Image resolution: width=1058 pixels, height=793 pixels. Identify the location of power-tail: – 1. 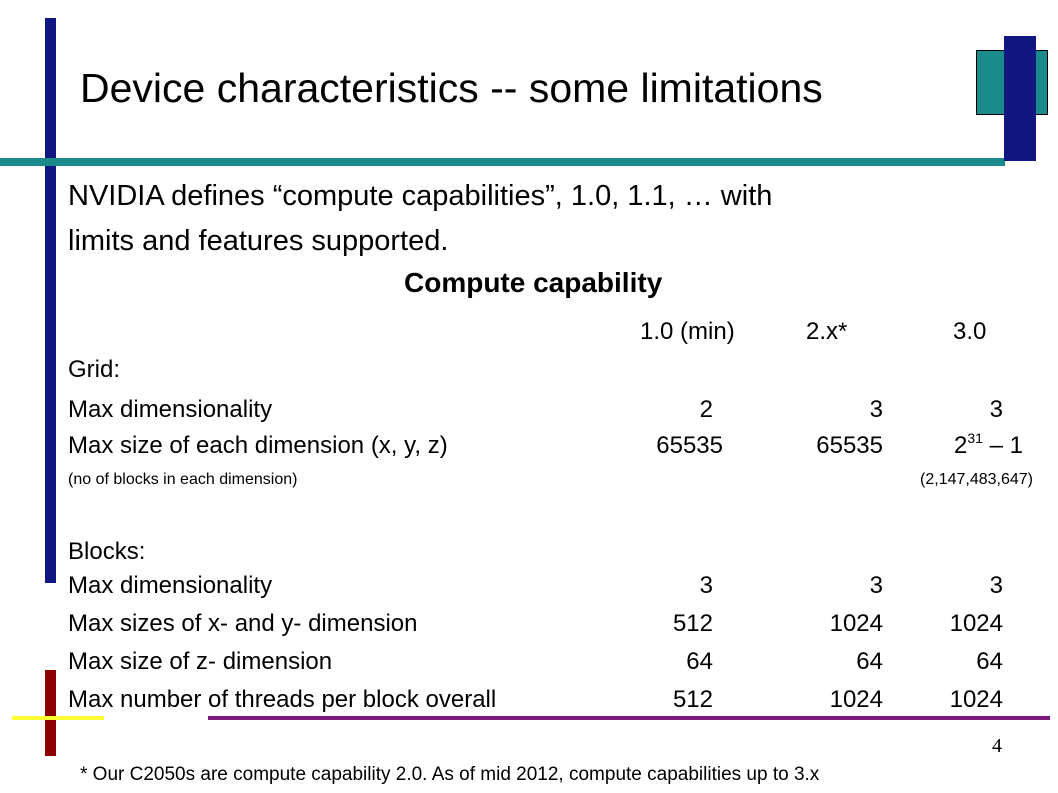
(1002, 445).